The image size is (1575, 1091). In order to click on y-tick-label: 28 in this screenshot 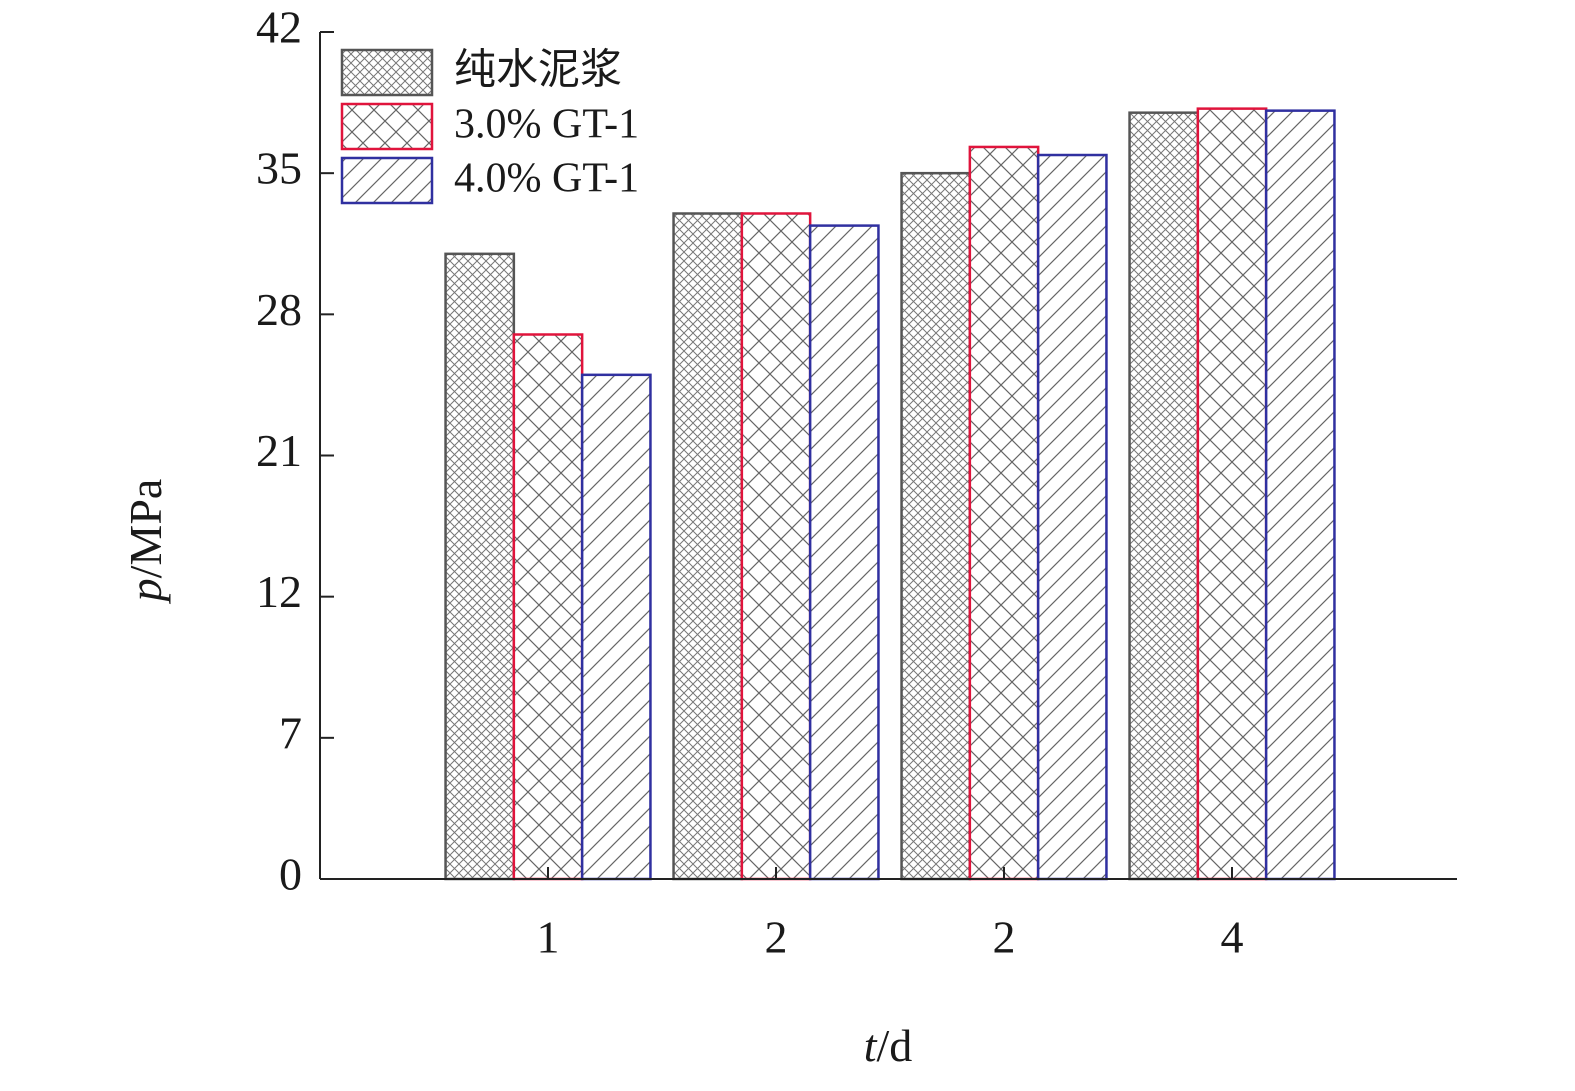, I will do `click(279, 309)`.